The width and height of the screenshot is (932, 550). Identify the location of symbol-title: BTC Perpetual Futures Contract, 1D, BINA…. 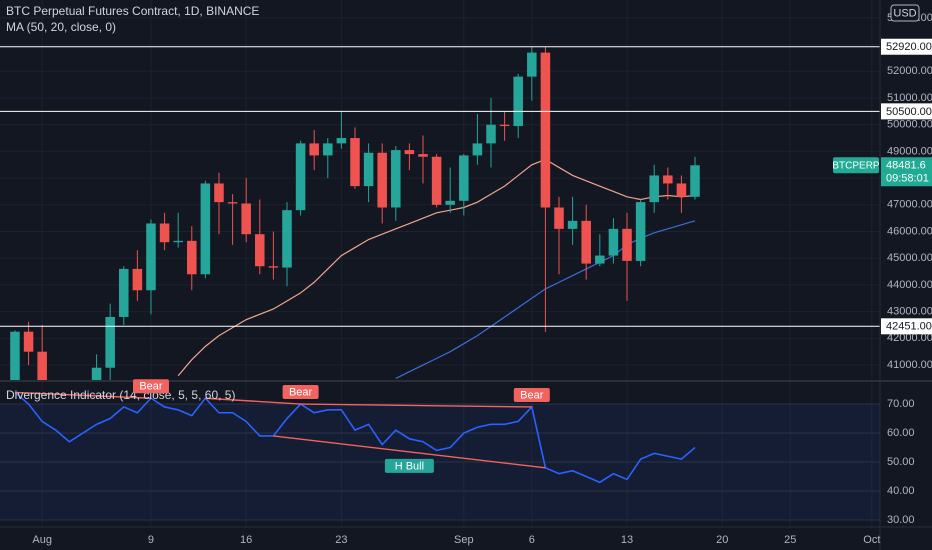
(132, 11).